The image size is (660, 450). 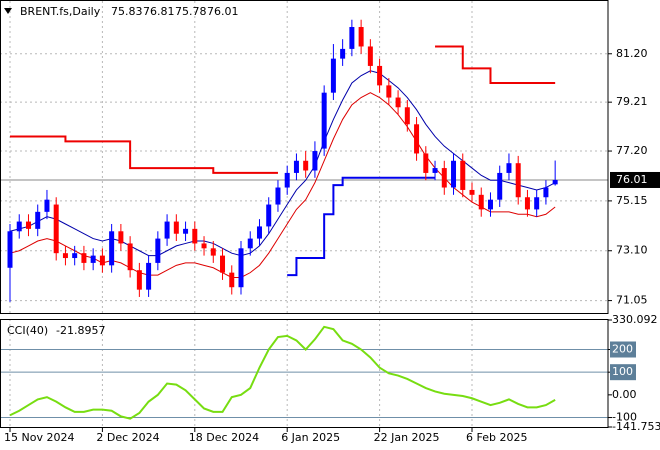 What do you see at coordinates (624, 394) in the screenshot?
I see `y-tick-label: 0.00` at bounding box center [624, 394].